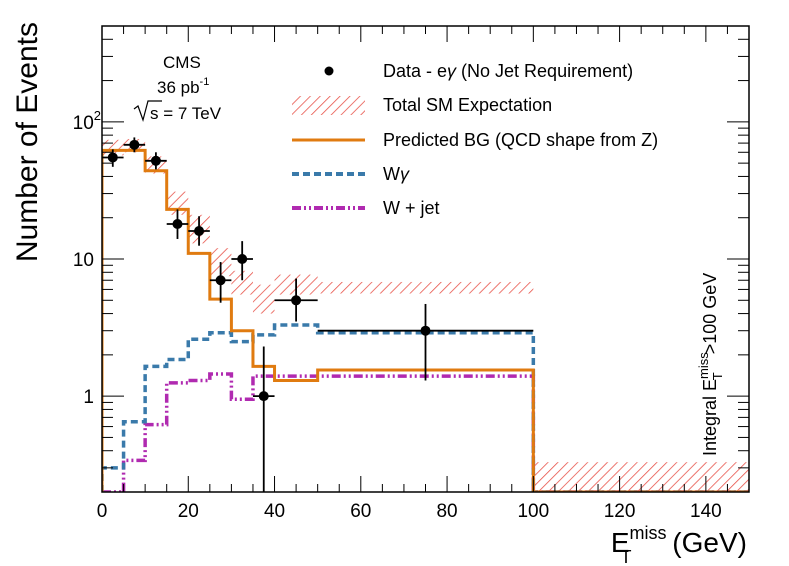 The width and height of the screenshot is (789, 566). What do you see at coordinates (411, 208) in the screenshot?
I see `legend-label-wjet: W + jet` at bounding box center [411, 208].